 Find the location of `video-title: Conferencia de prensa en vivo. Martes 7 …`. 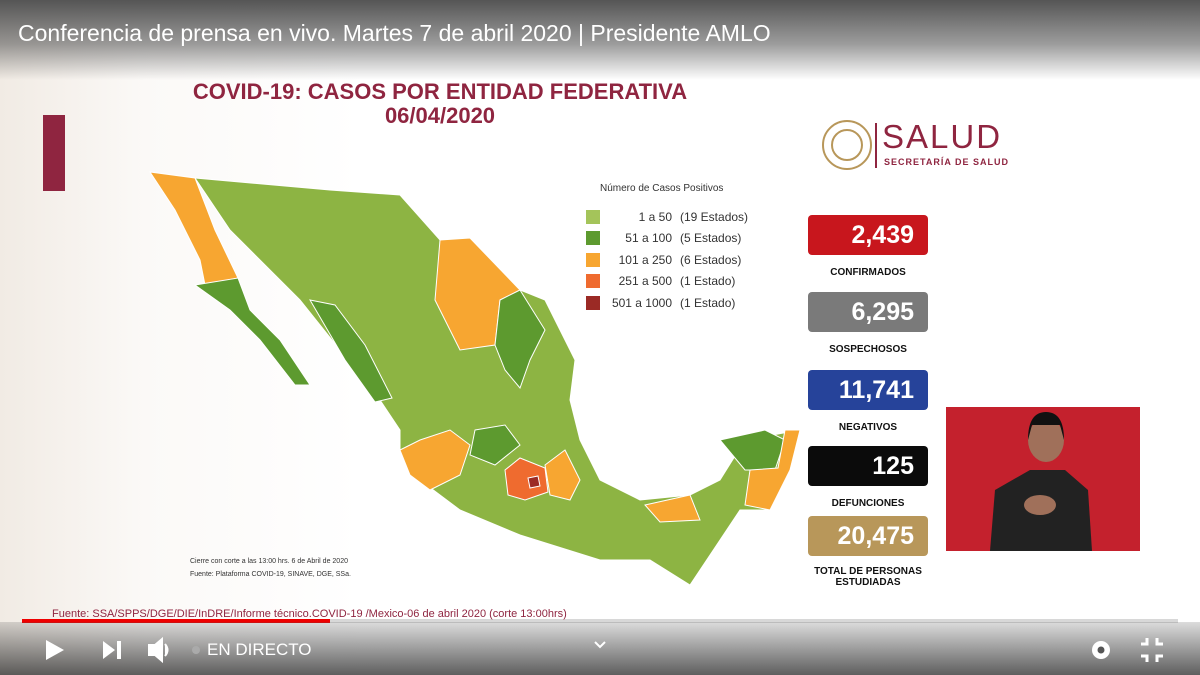

video-title: Conferencia de prensa en vivo. Martes 7 … is located at coordinates (394, 33).